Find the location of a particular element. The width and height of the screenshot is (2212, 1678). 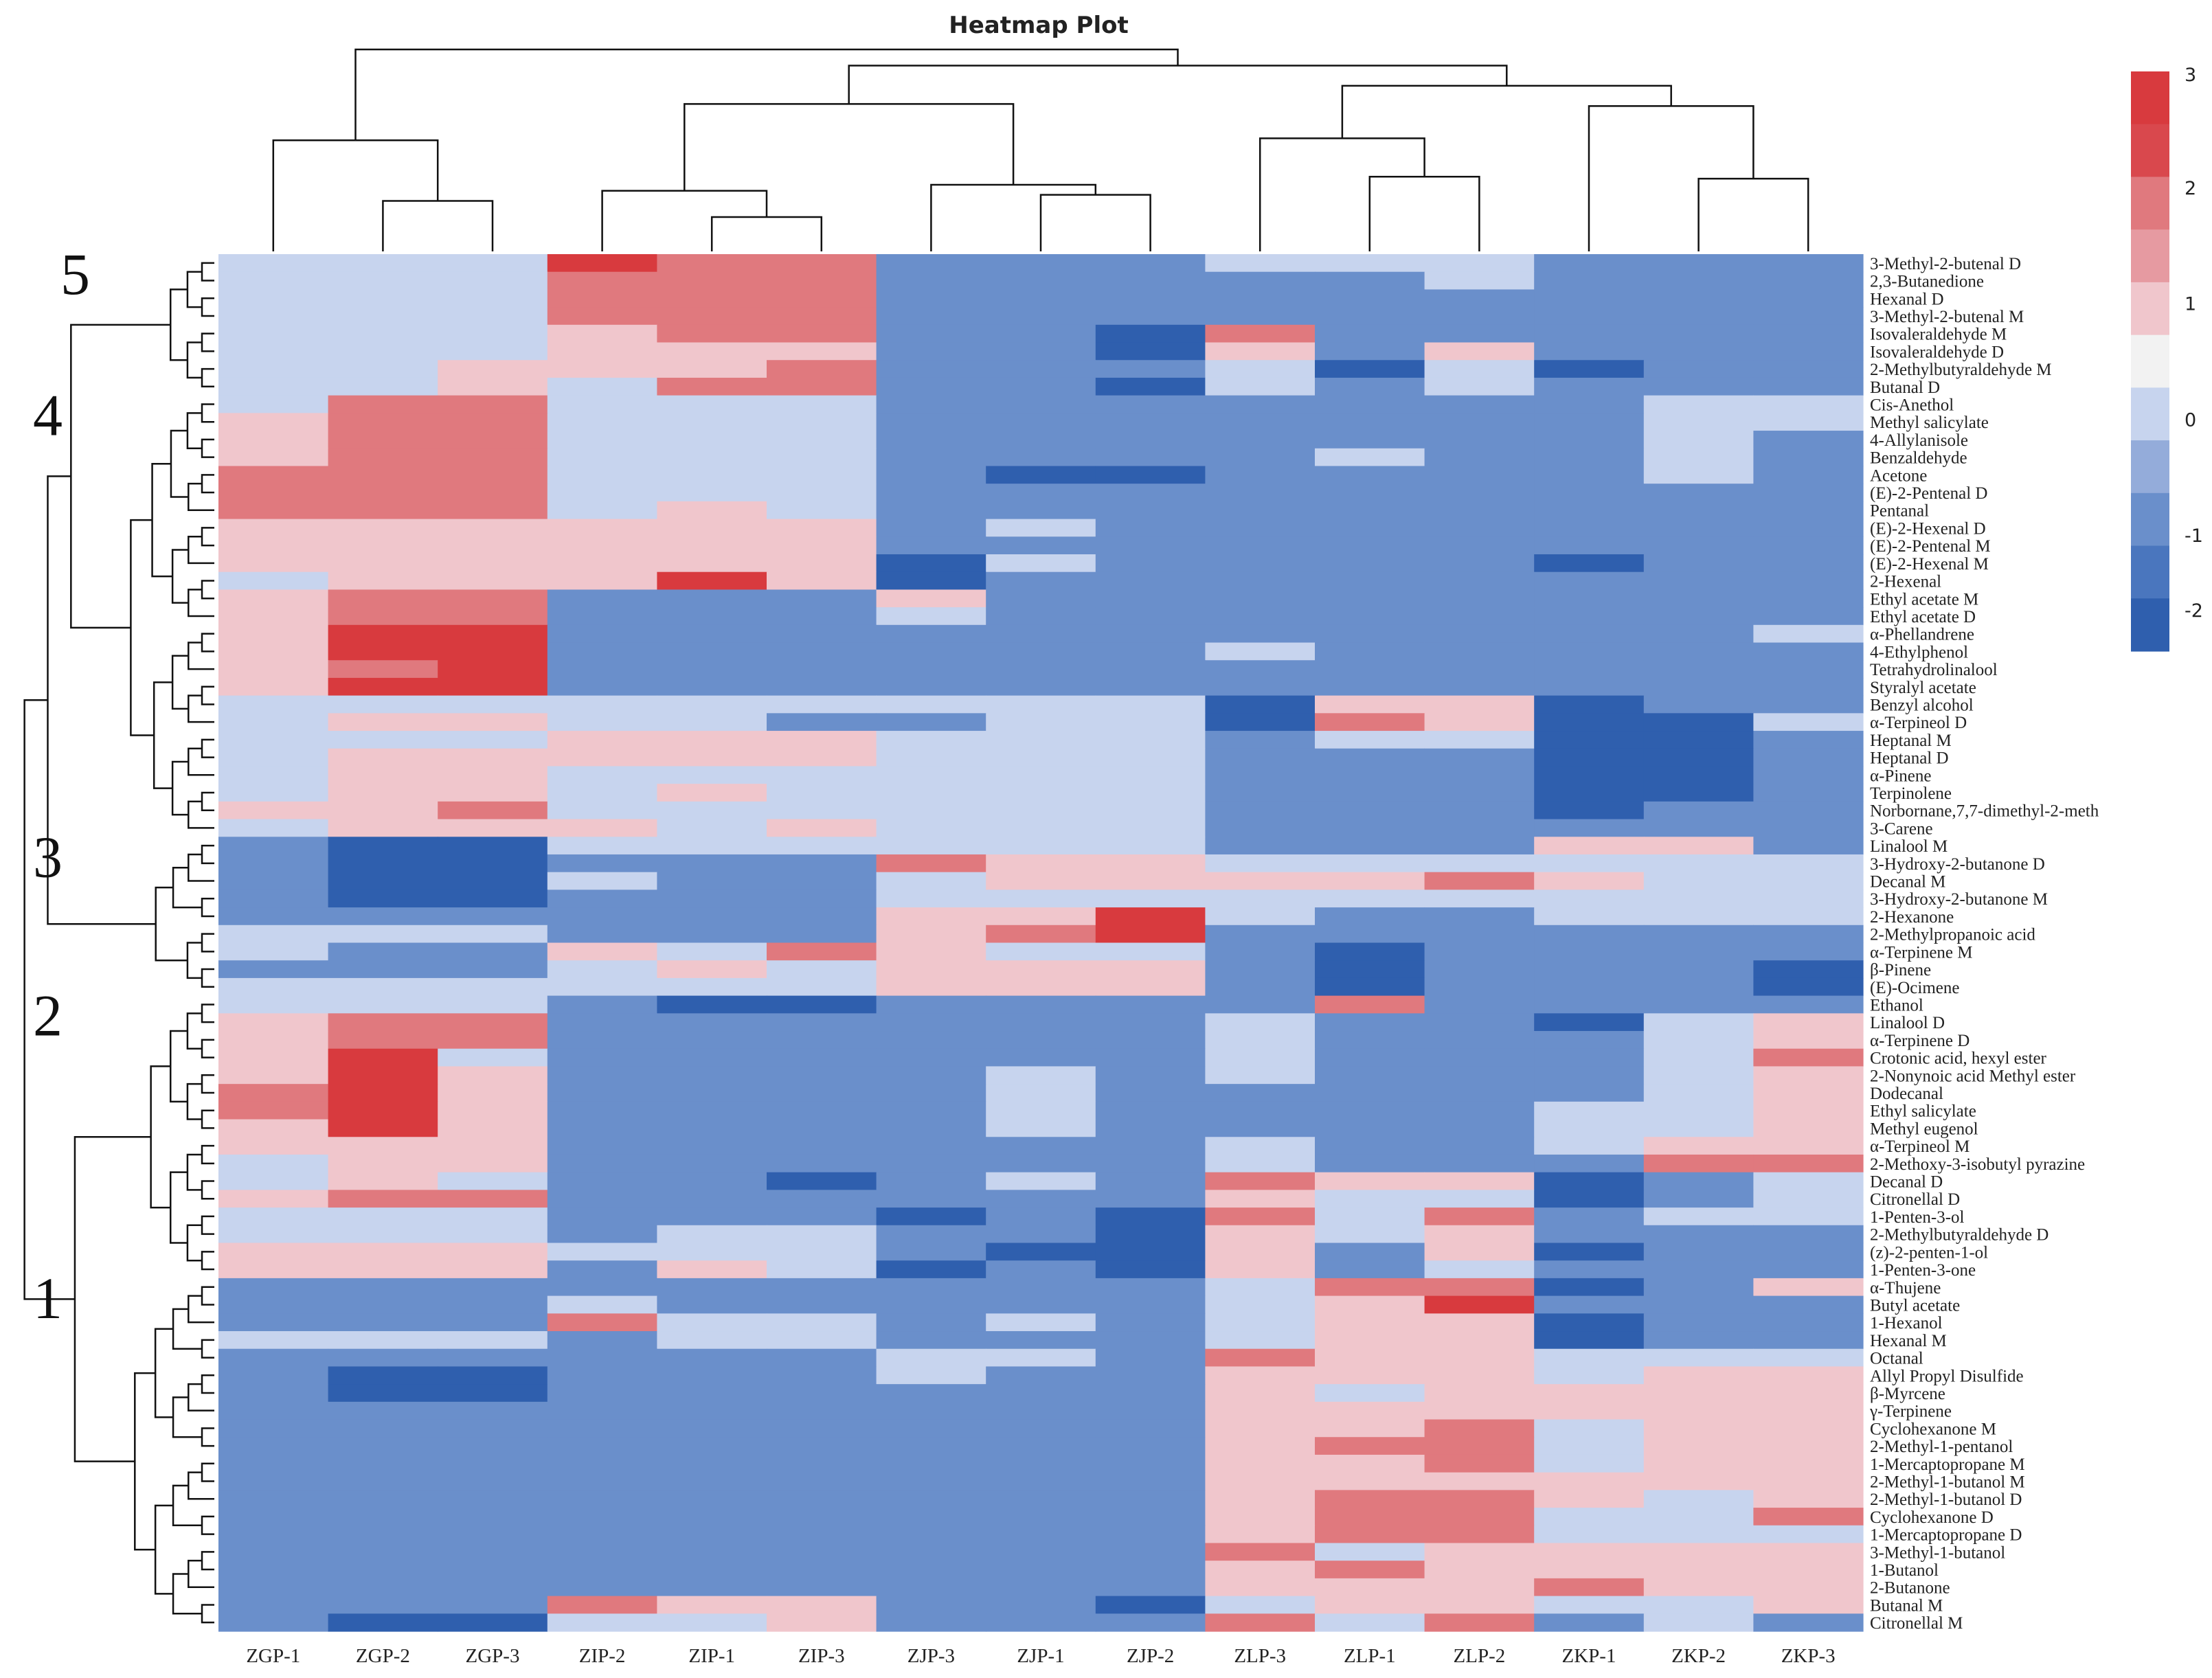

row-label: 3-Methyl-2-butenal D is located at coordinates (1945, 264).